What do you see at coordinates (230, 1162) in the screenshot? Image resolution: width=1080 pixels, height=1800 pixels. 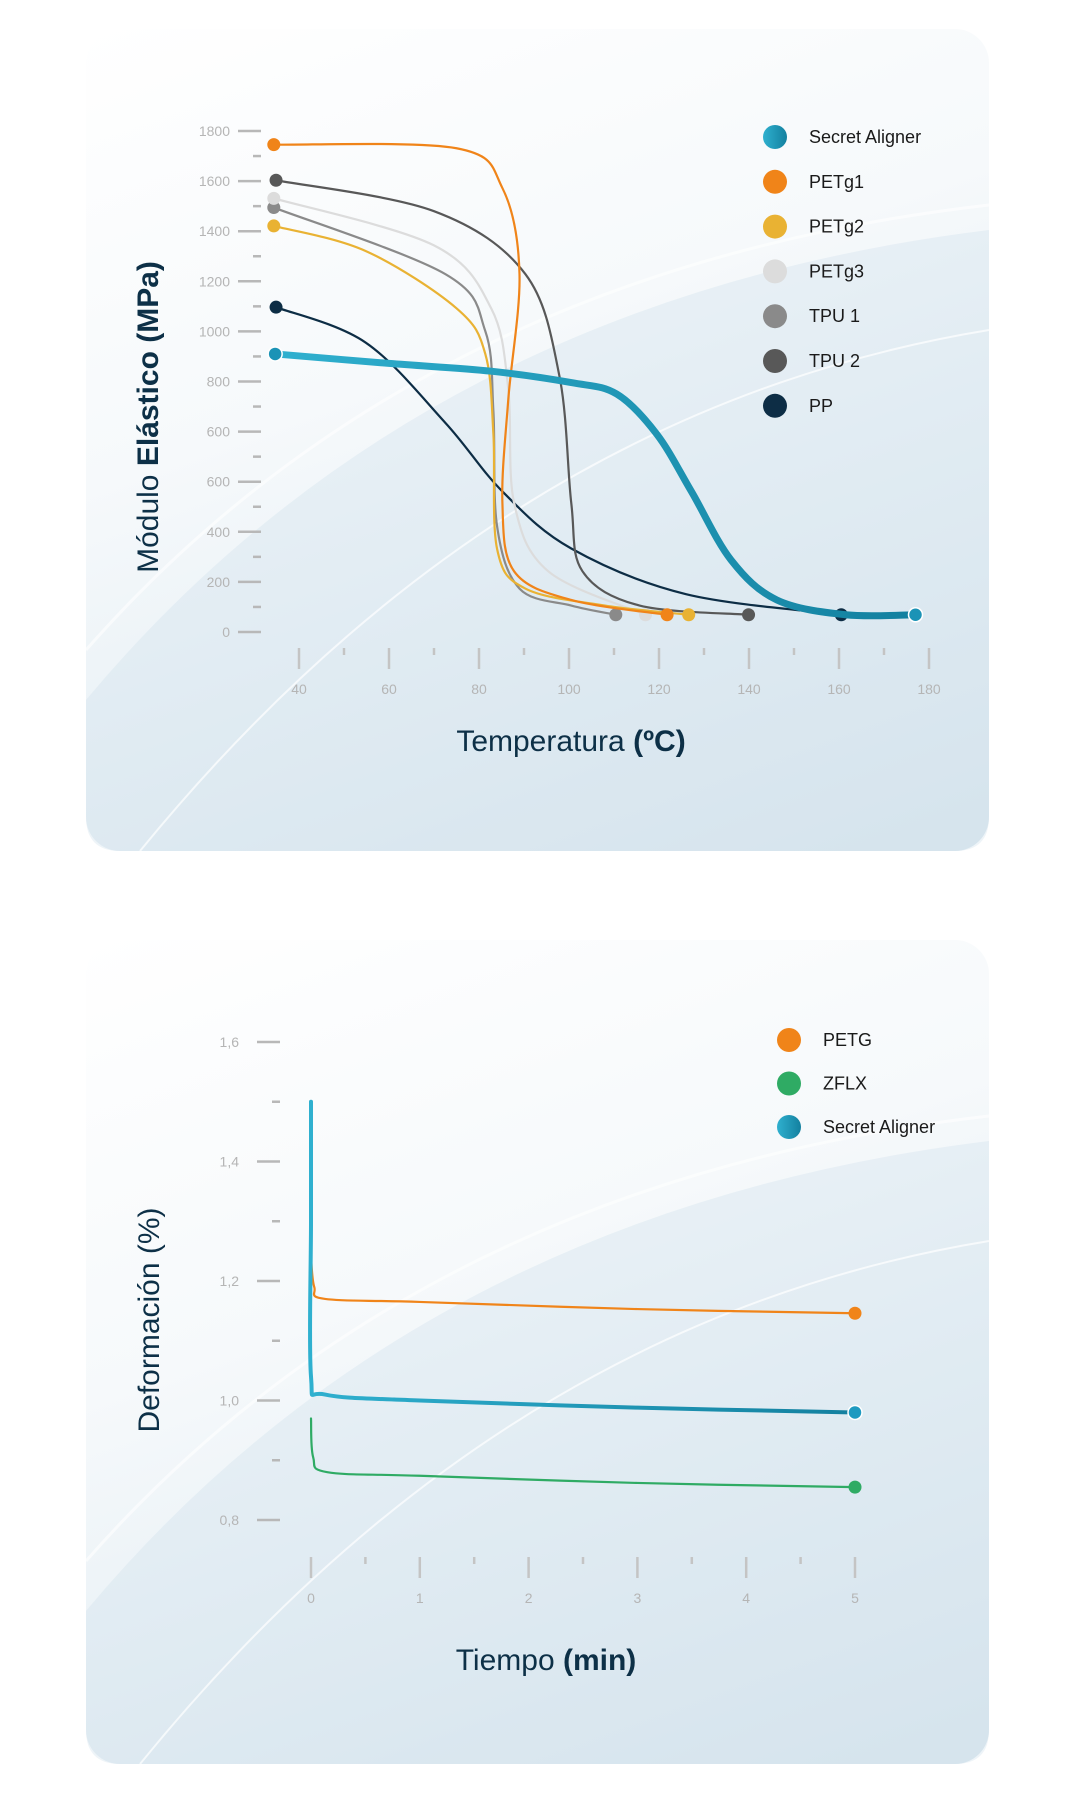 I see `y-tick-label: 1,4` at bounding box center [230, 1162].